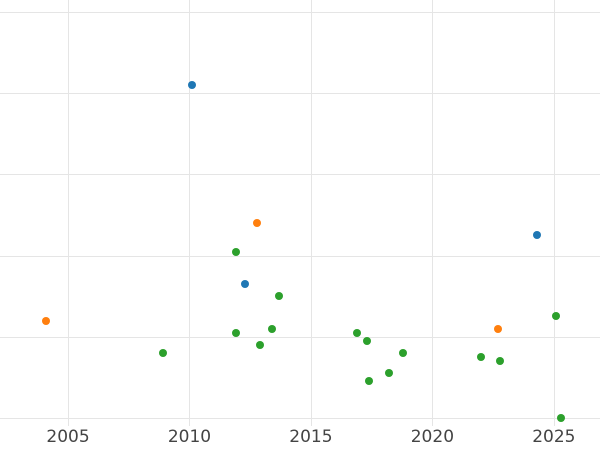 This screenshot has height=450, width=600. I want to click on x-tick-label: 2015, so click(311, 437).